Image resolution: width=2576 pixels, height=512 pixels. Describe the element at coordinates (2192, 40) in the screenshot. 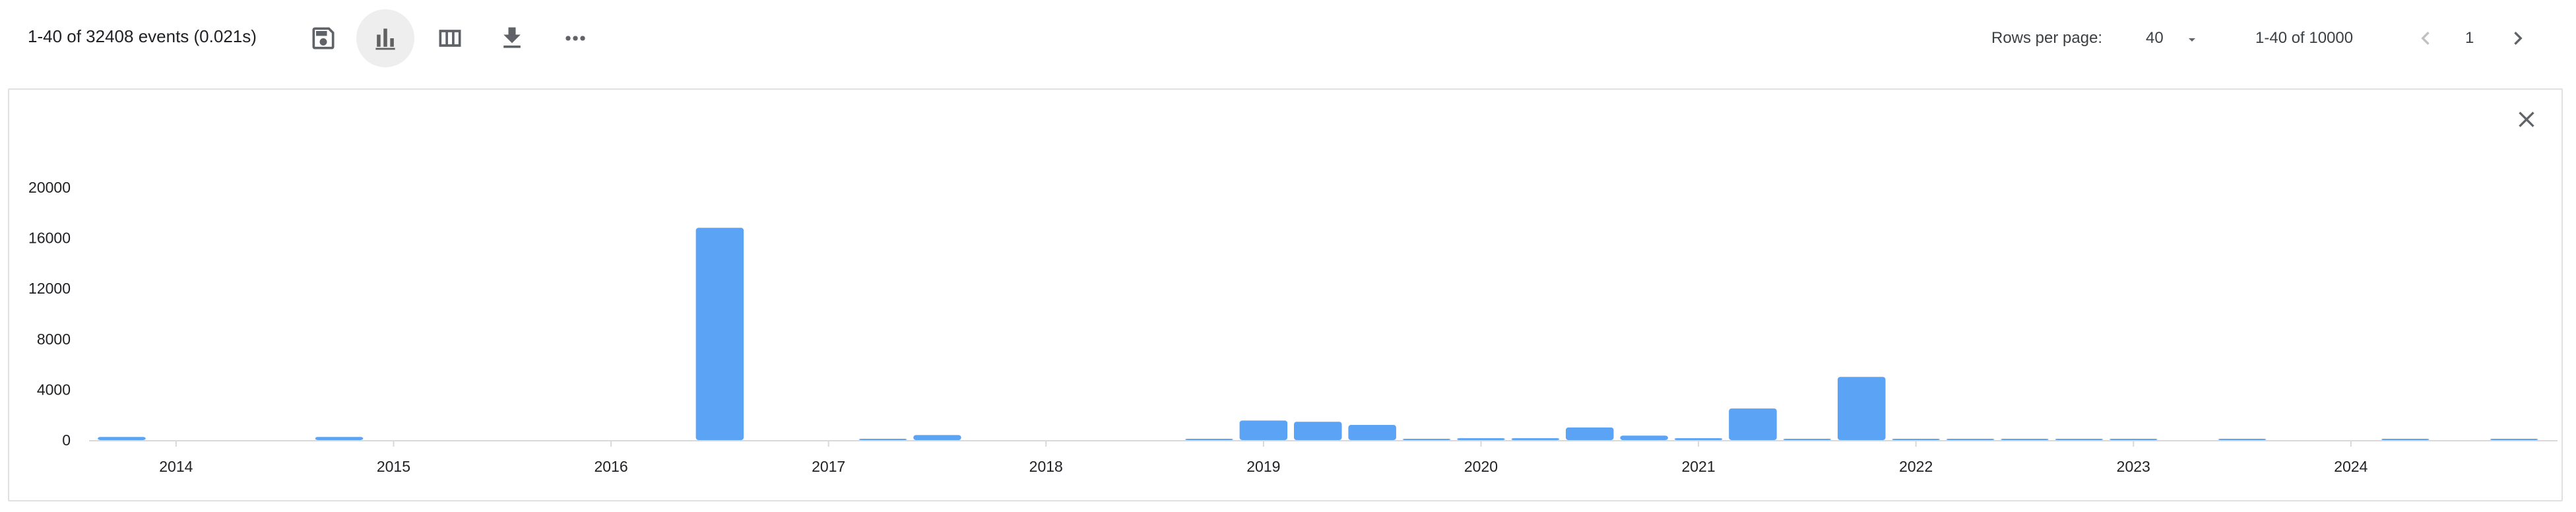

I see `dropdown-arrow-icon` at that location.